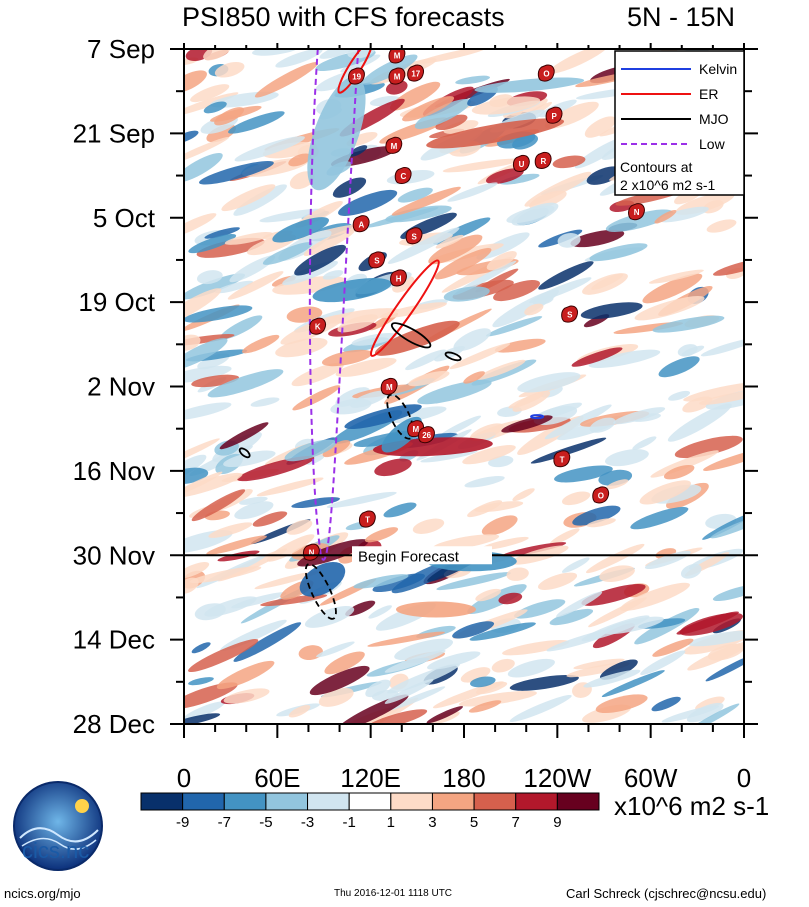  I want to click on storm-label: 19, so click(356, 77).